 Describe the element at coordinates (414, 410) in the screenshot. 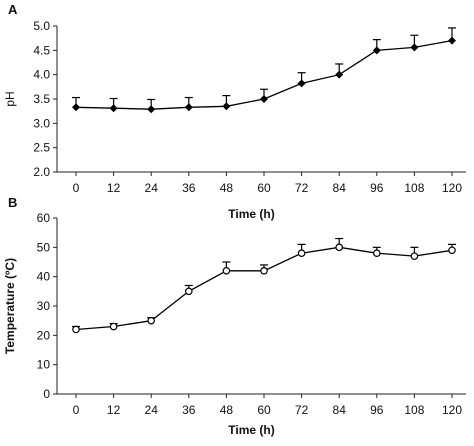

I see `panel-b-x-tick-label: 108` at that location.